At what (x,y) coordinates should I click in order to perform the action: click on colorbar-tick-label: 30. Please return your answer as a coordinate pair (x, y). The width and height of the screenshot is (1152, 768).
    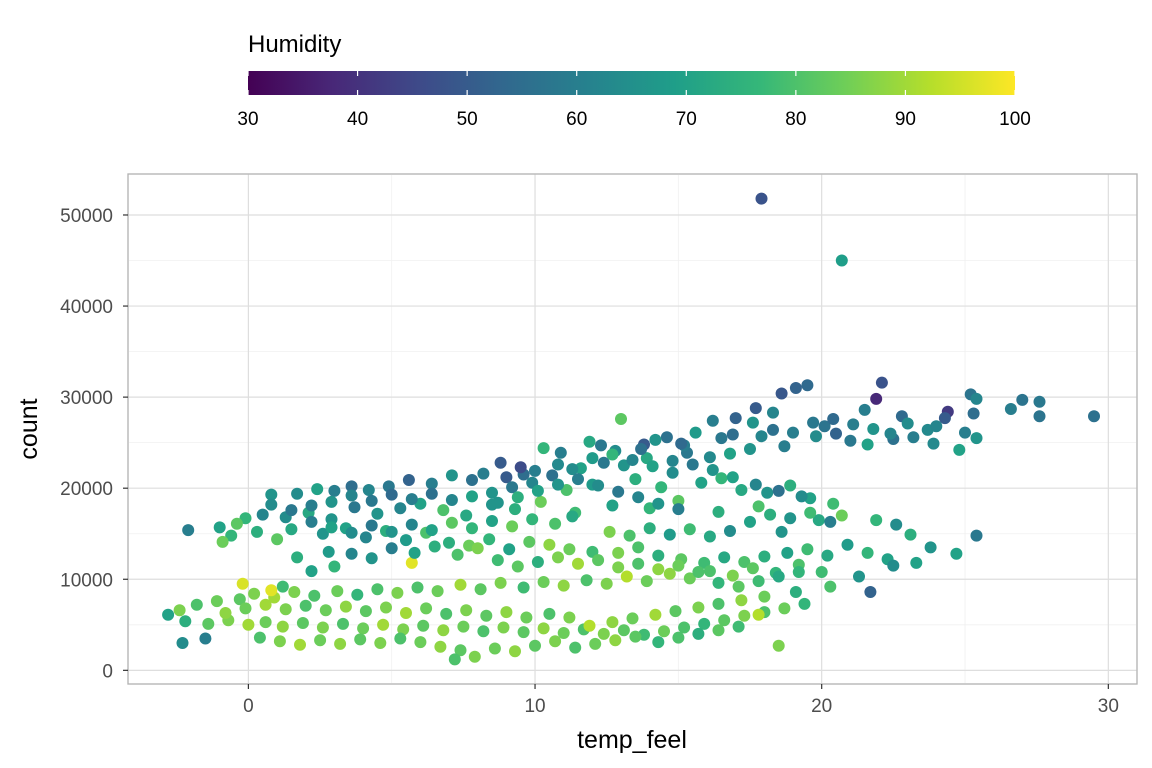
    Looking at the image, I should click on (247, 119).